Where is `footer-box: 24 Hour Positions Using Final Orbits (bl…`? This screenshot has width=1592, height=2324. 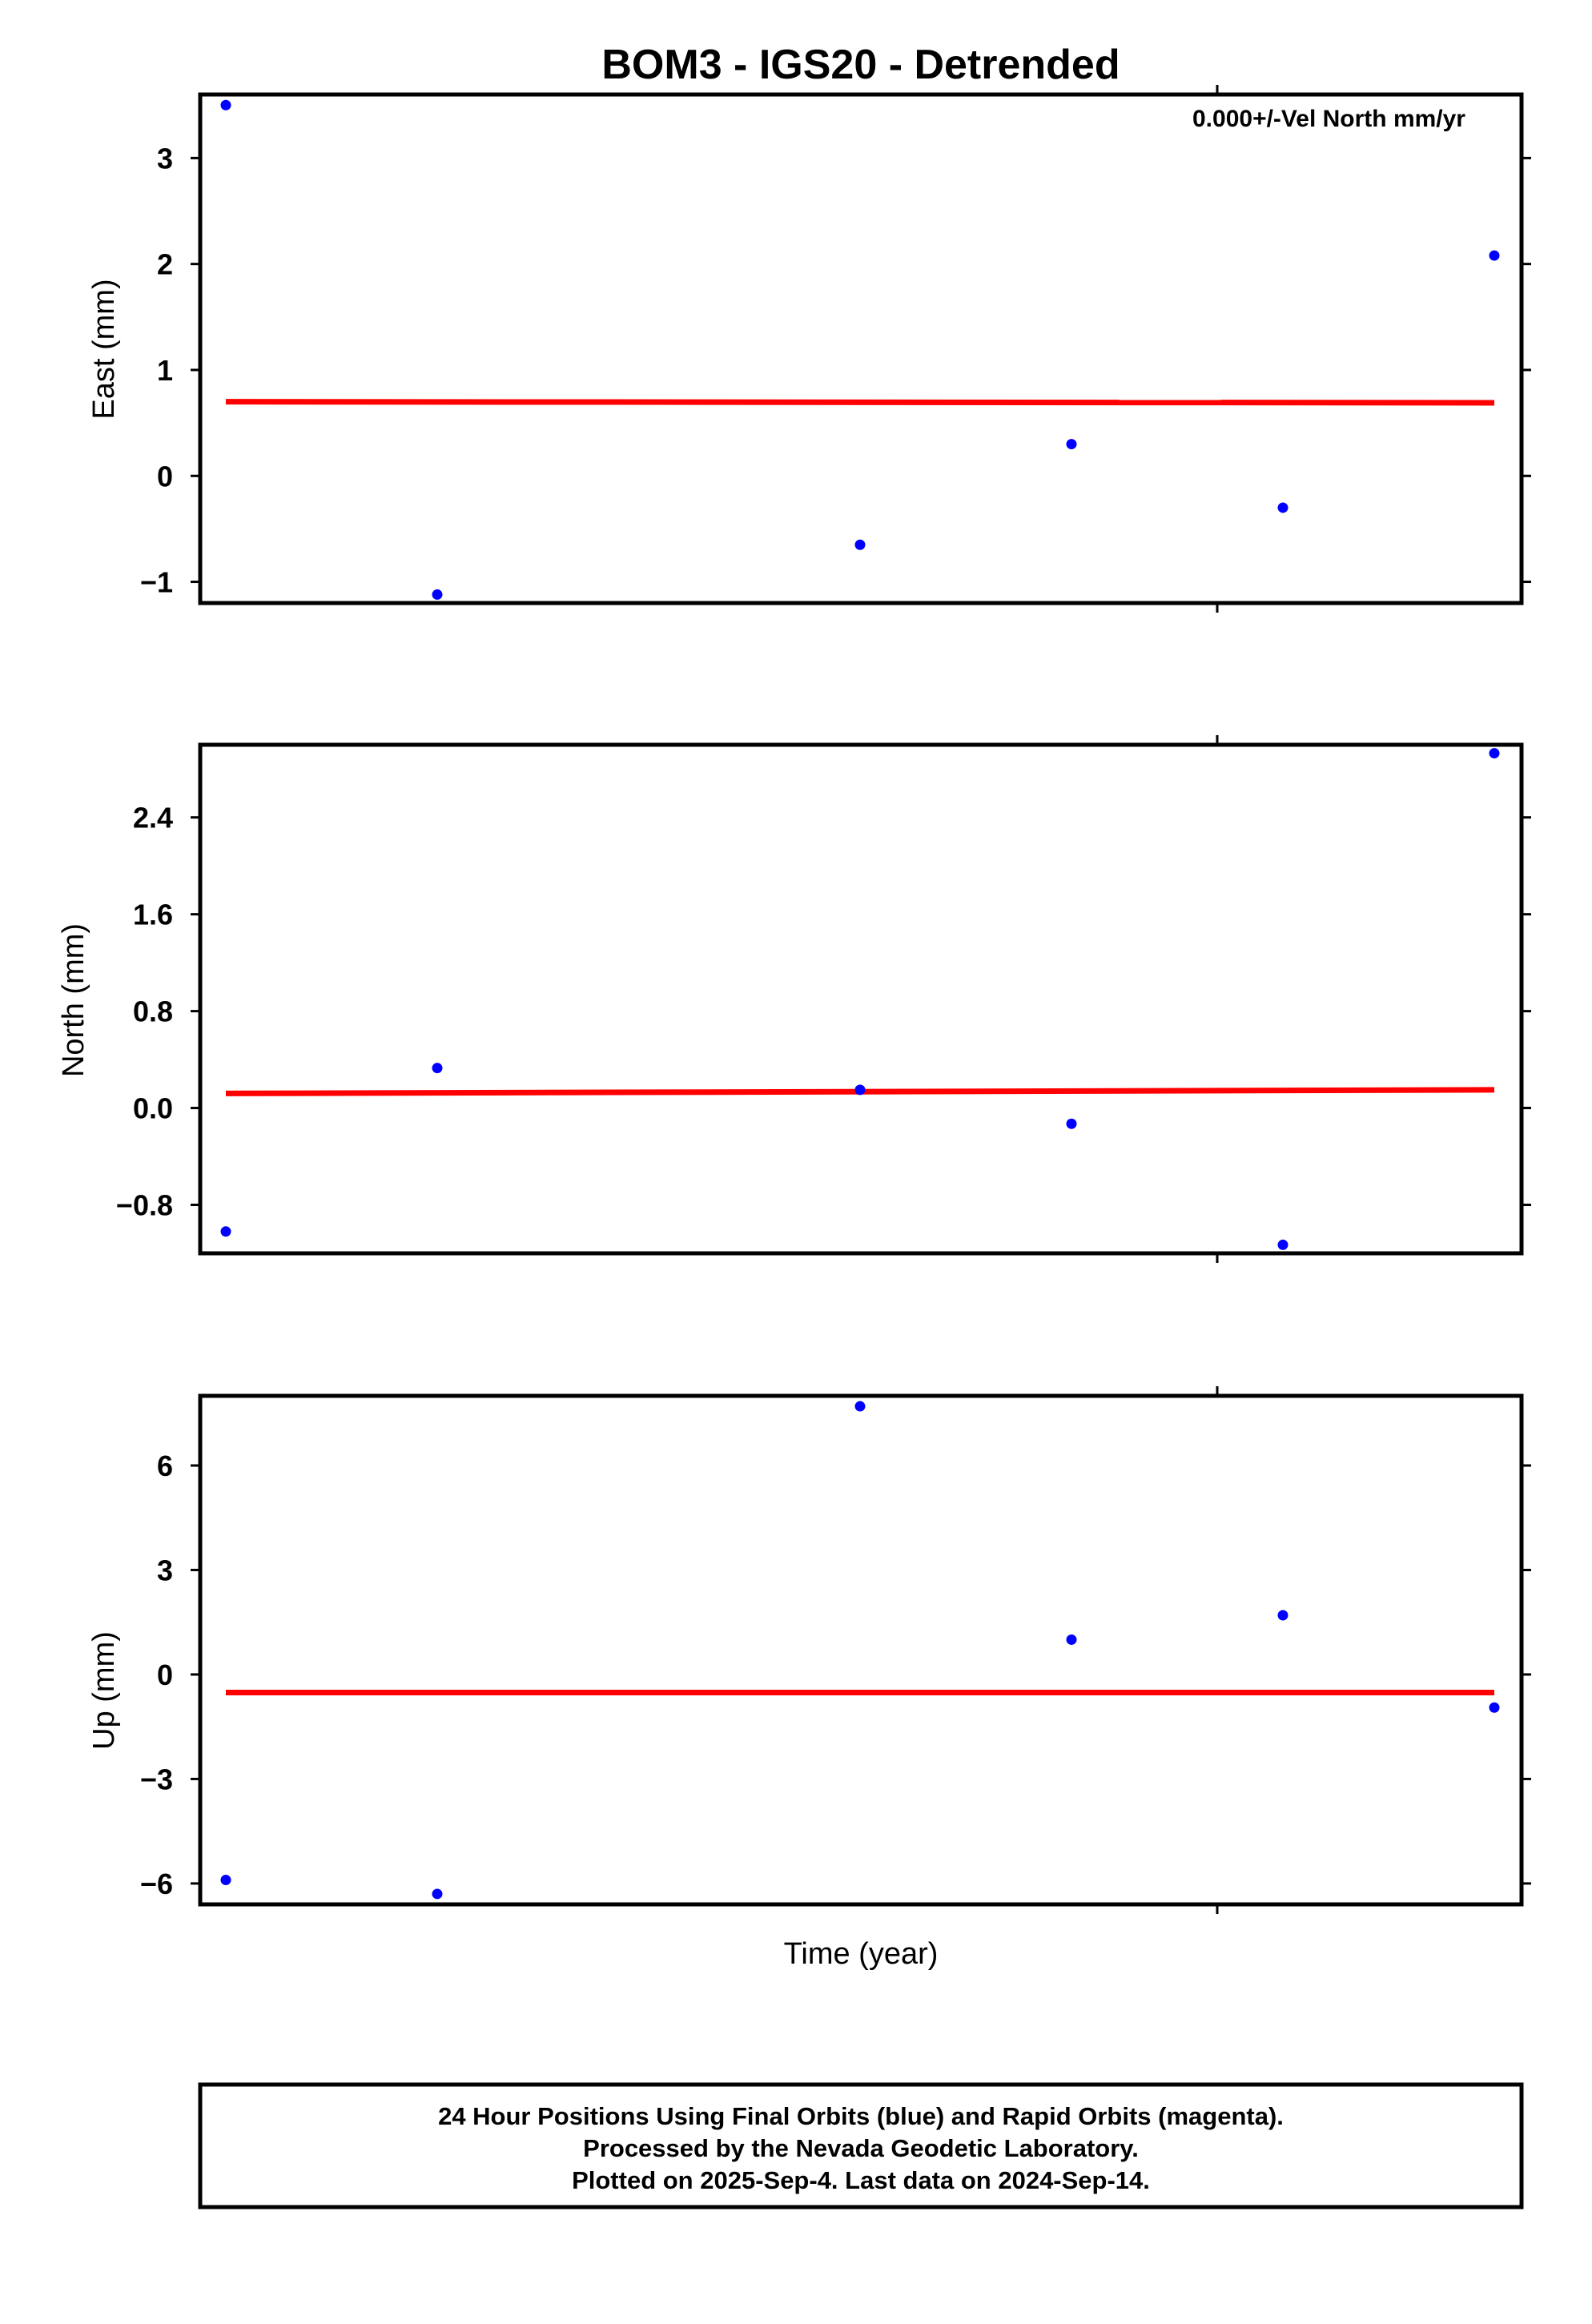 footer-box: 24 Hour Positions Using Final Orbits (bl… is located at coordinates (861, 2145).